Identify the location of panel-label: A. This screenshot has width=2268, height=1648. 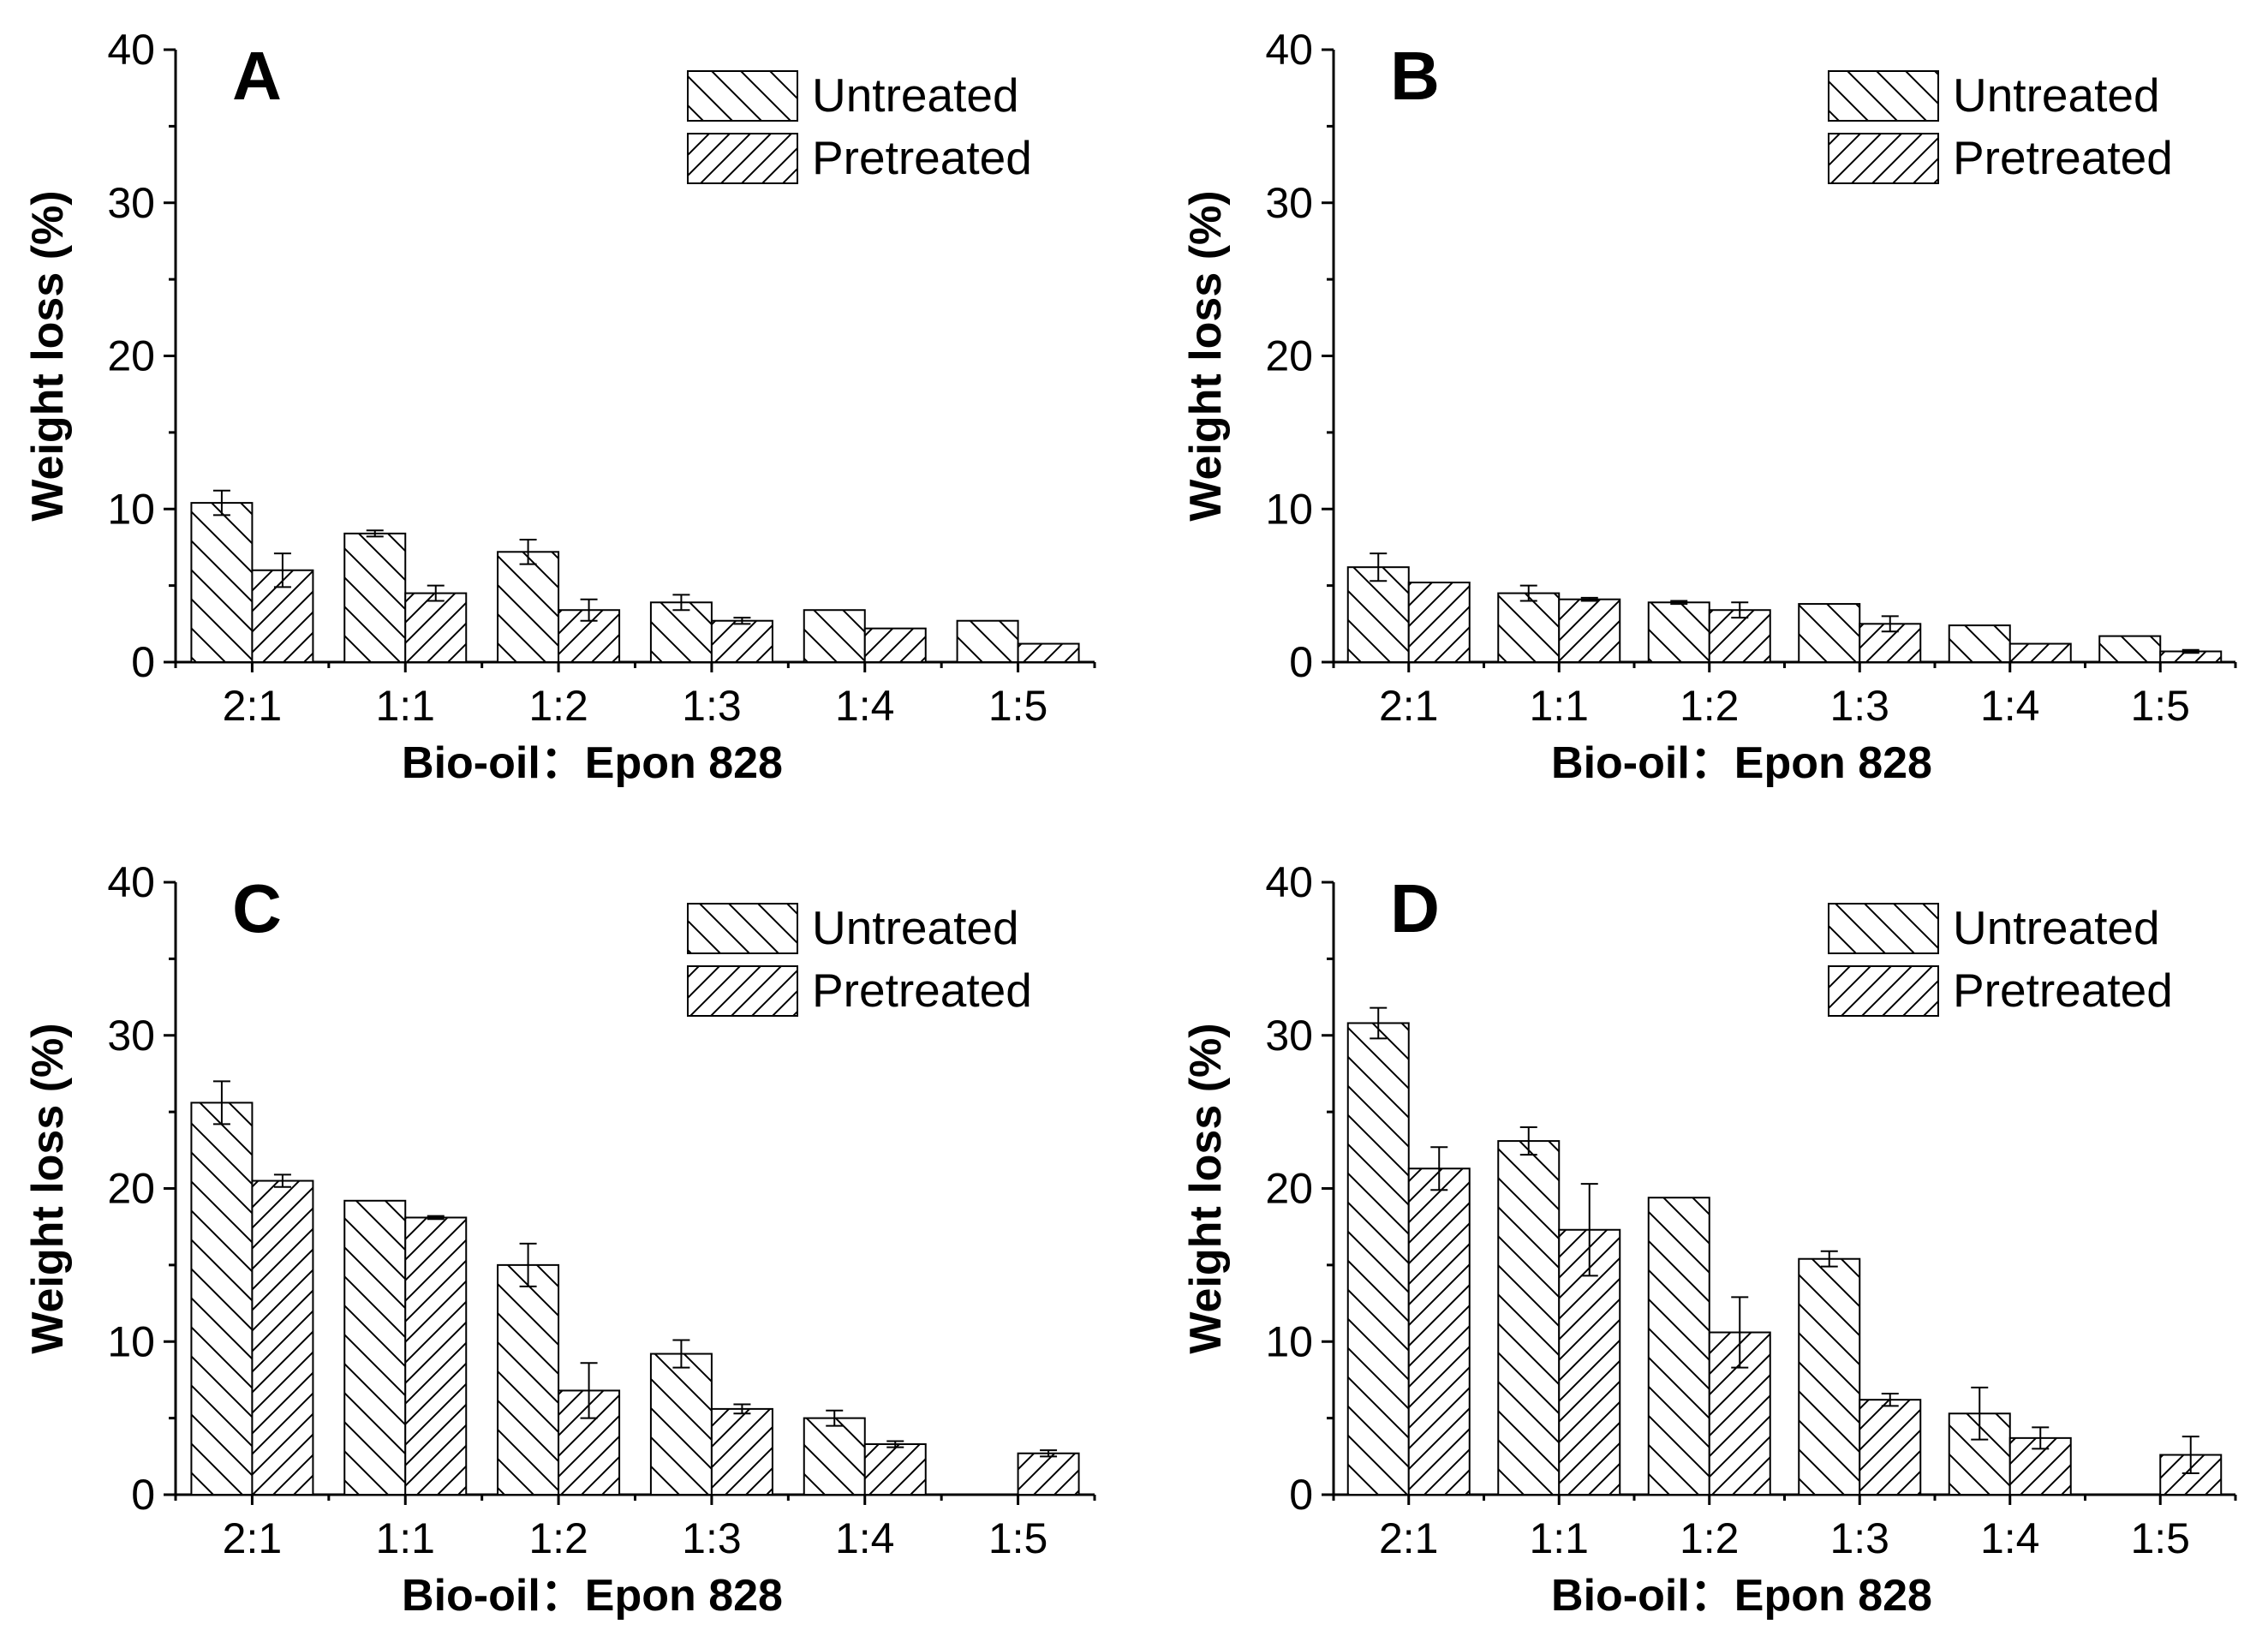
(257, 76).